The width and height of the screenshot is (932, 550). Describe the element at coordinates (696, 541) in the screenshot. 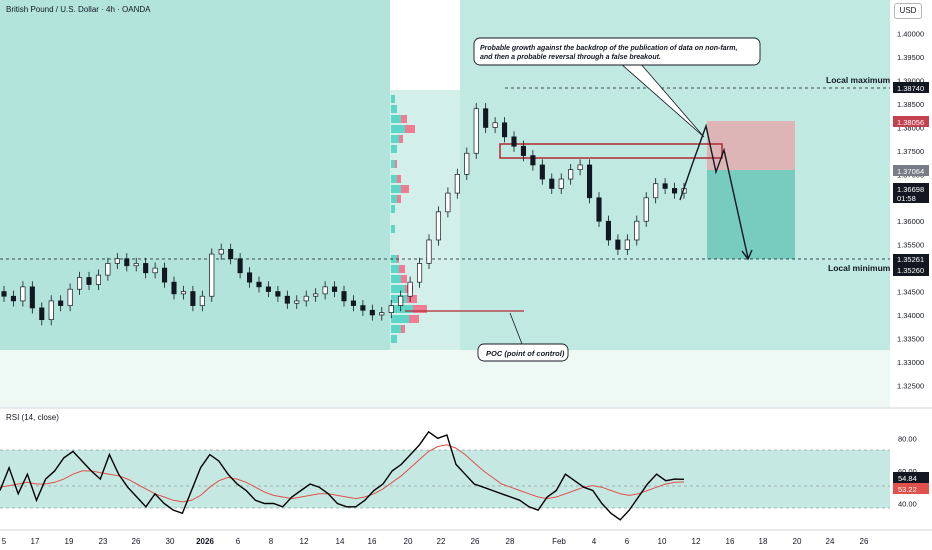

I see `time-tick-20: 12` at that location.